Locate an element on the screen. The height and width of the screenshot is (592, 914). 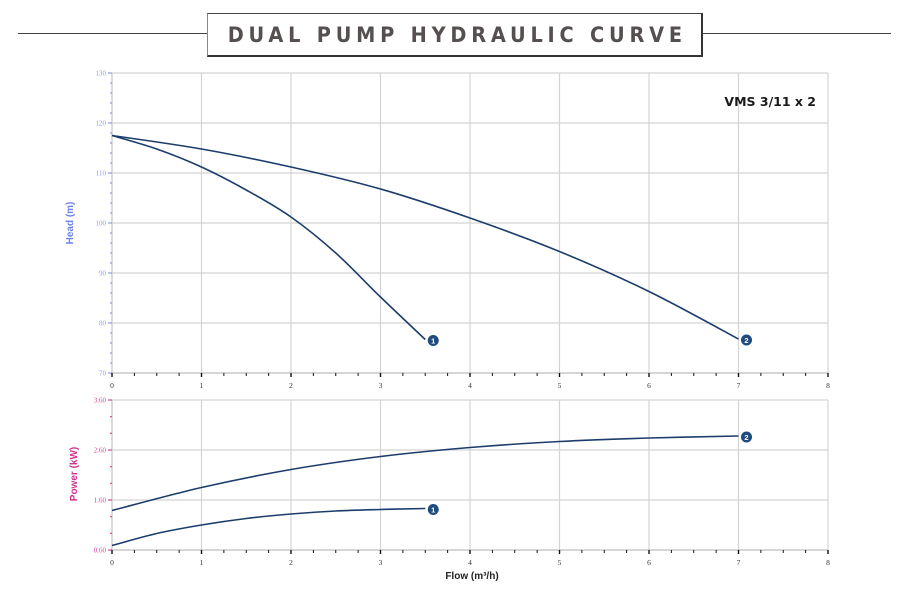
header-rule-right is located at coordinates (796, 33).